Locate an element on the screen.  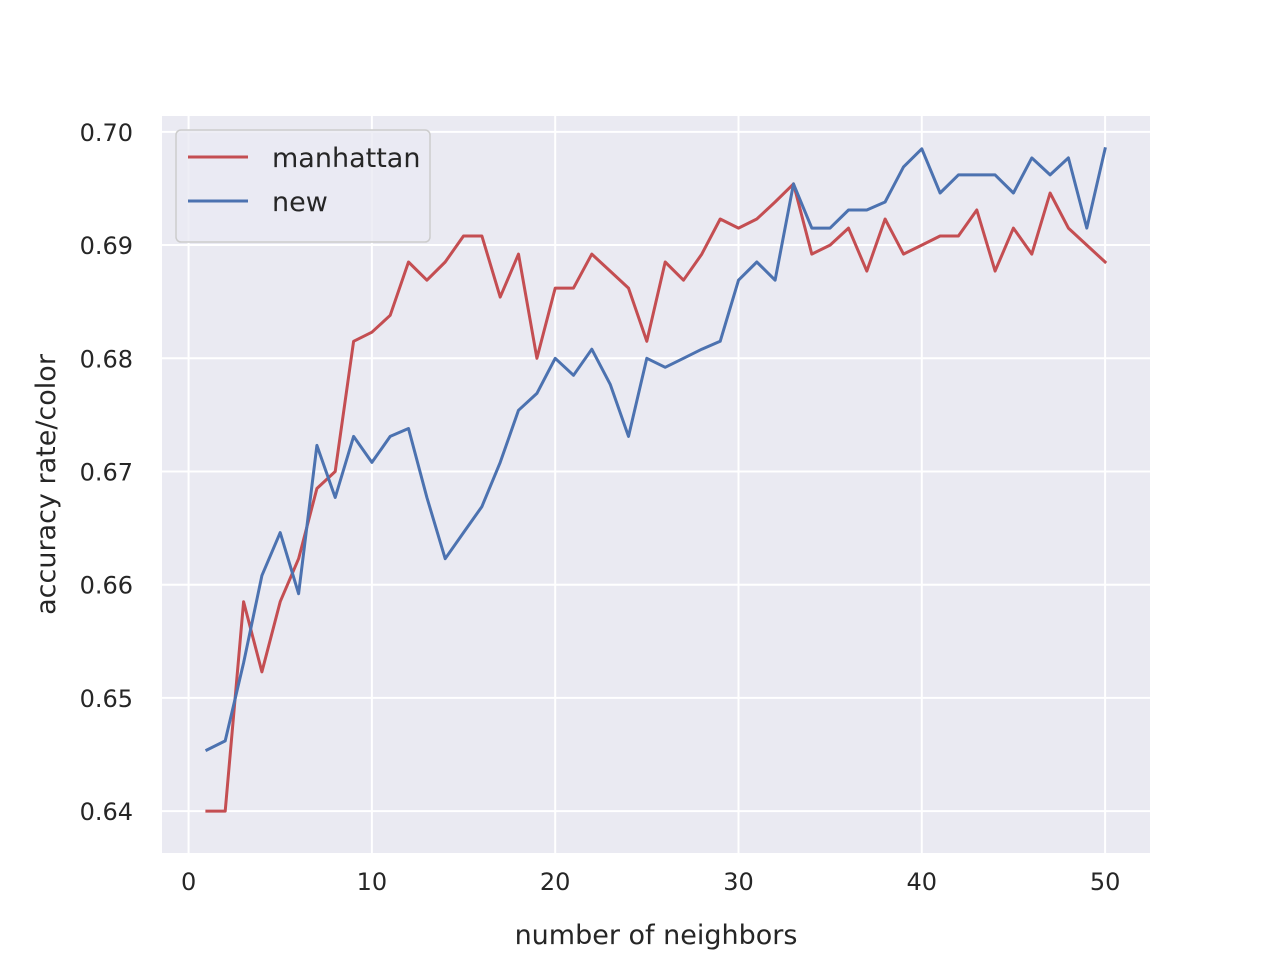
x-tick-label: 0 is located at coordinates (188, 882).